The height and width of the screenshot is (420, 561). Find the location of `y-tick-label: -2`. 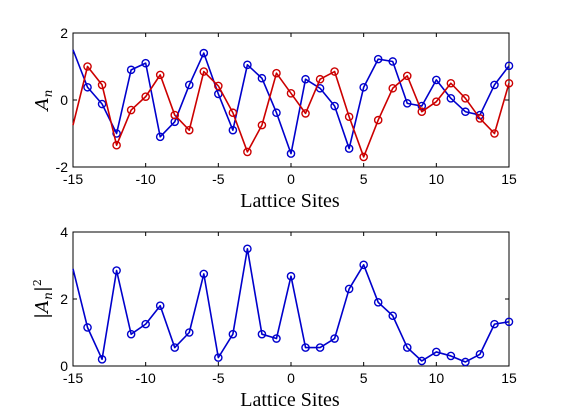

y-tick-label: -2 is located at coordinates (62, 167).